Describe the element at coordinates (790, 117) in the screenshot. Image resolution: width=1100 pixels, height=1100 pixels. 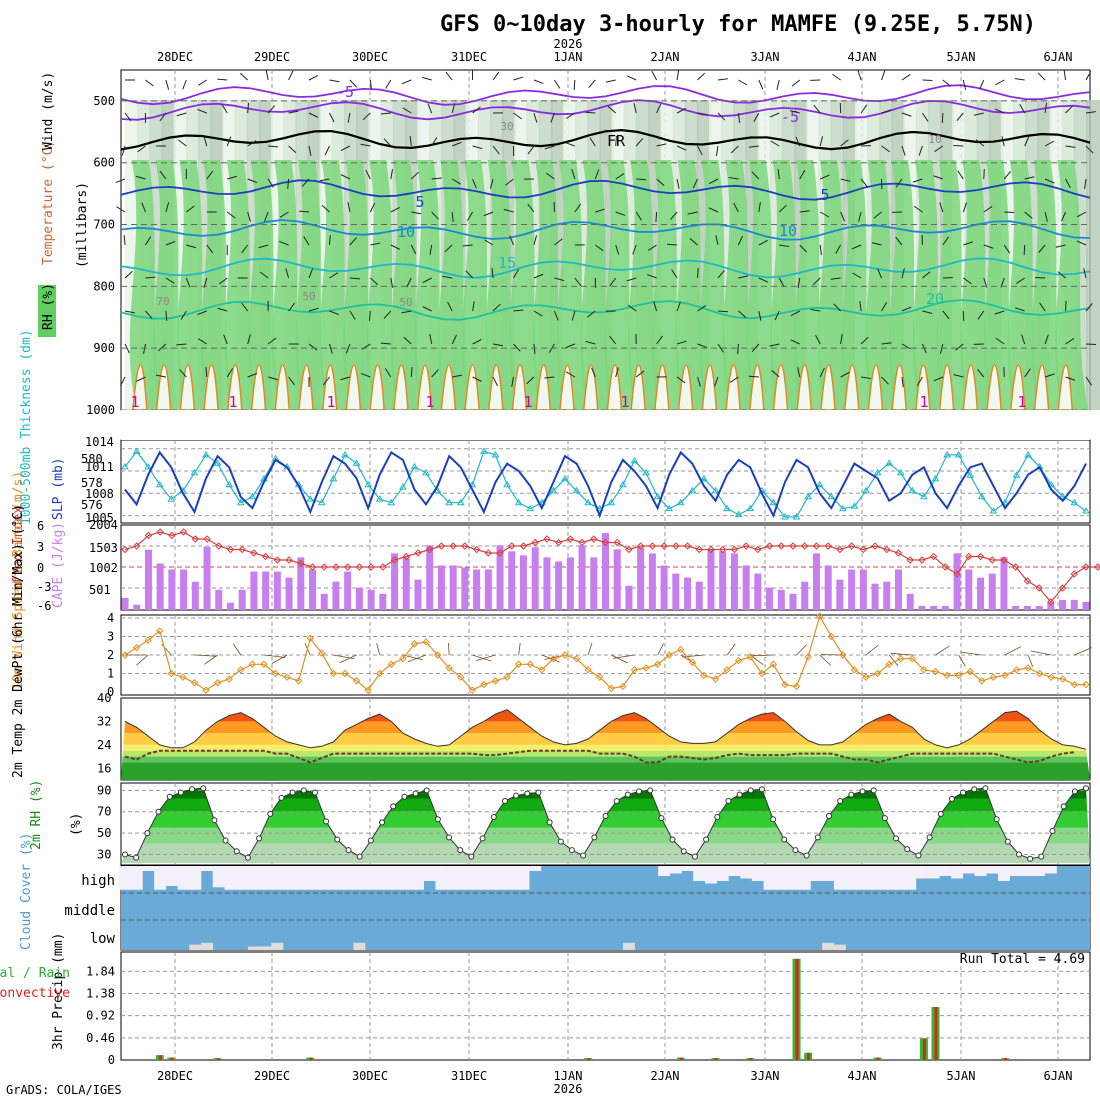
I see `contour-label: -5` at that location.